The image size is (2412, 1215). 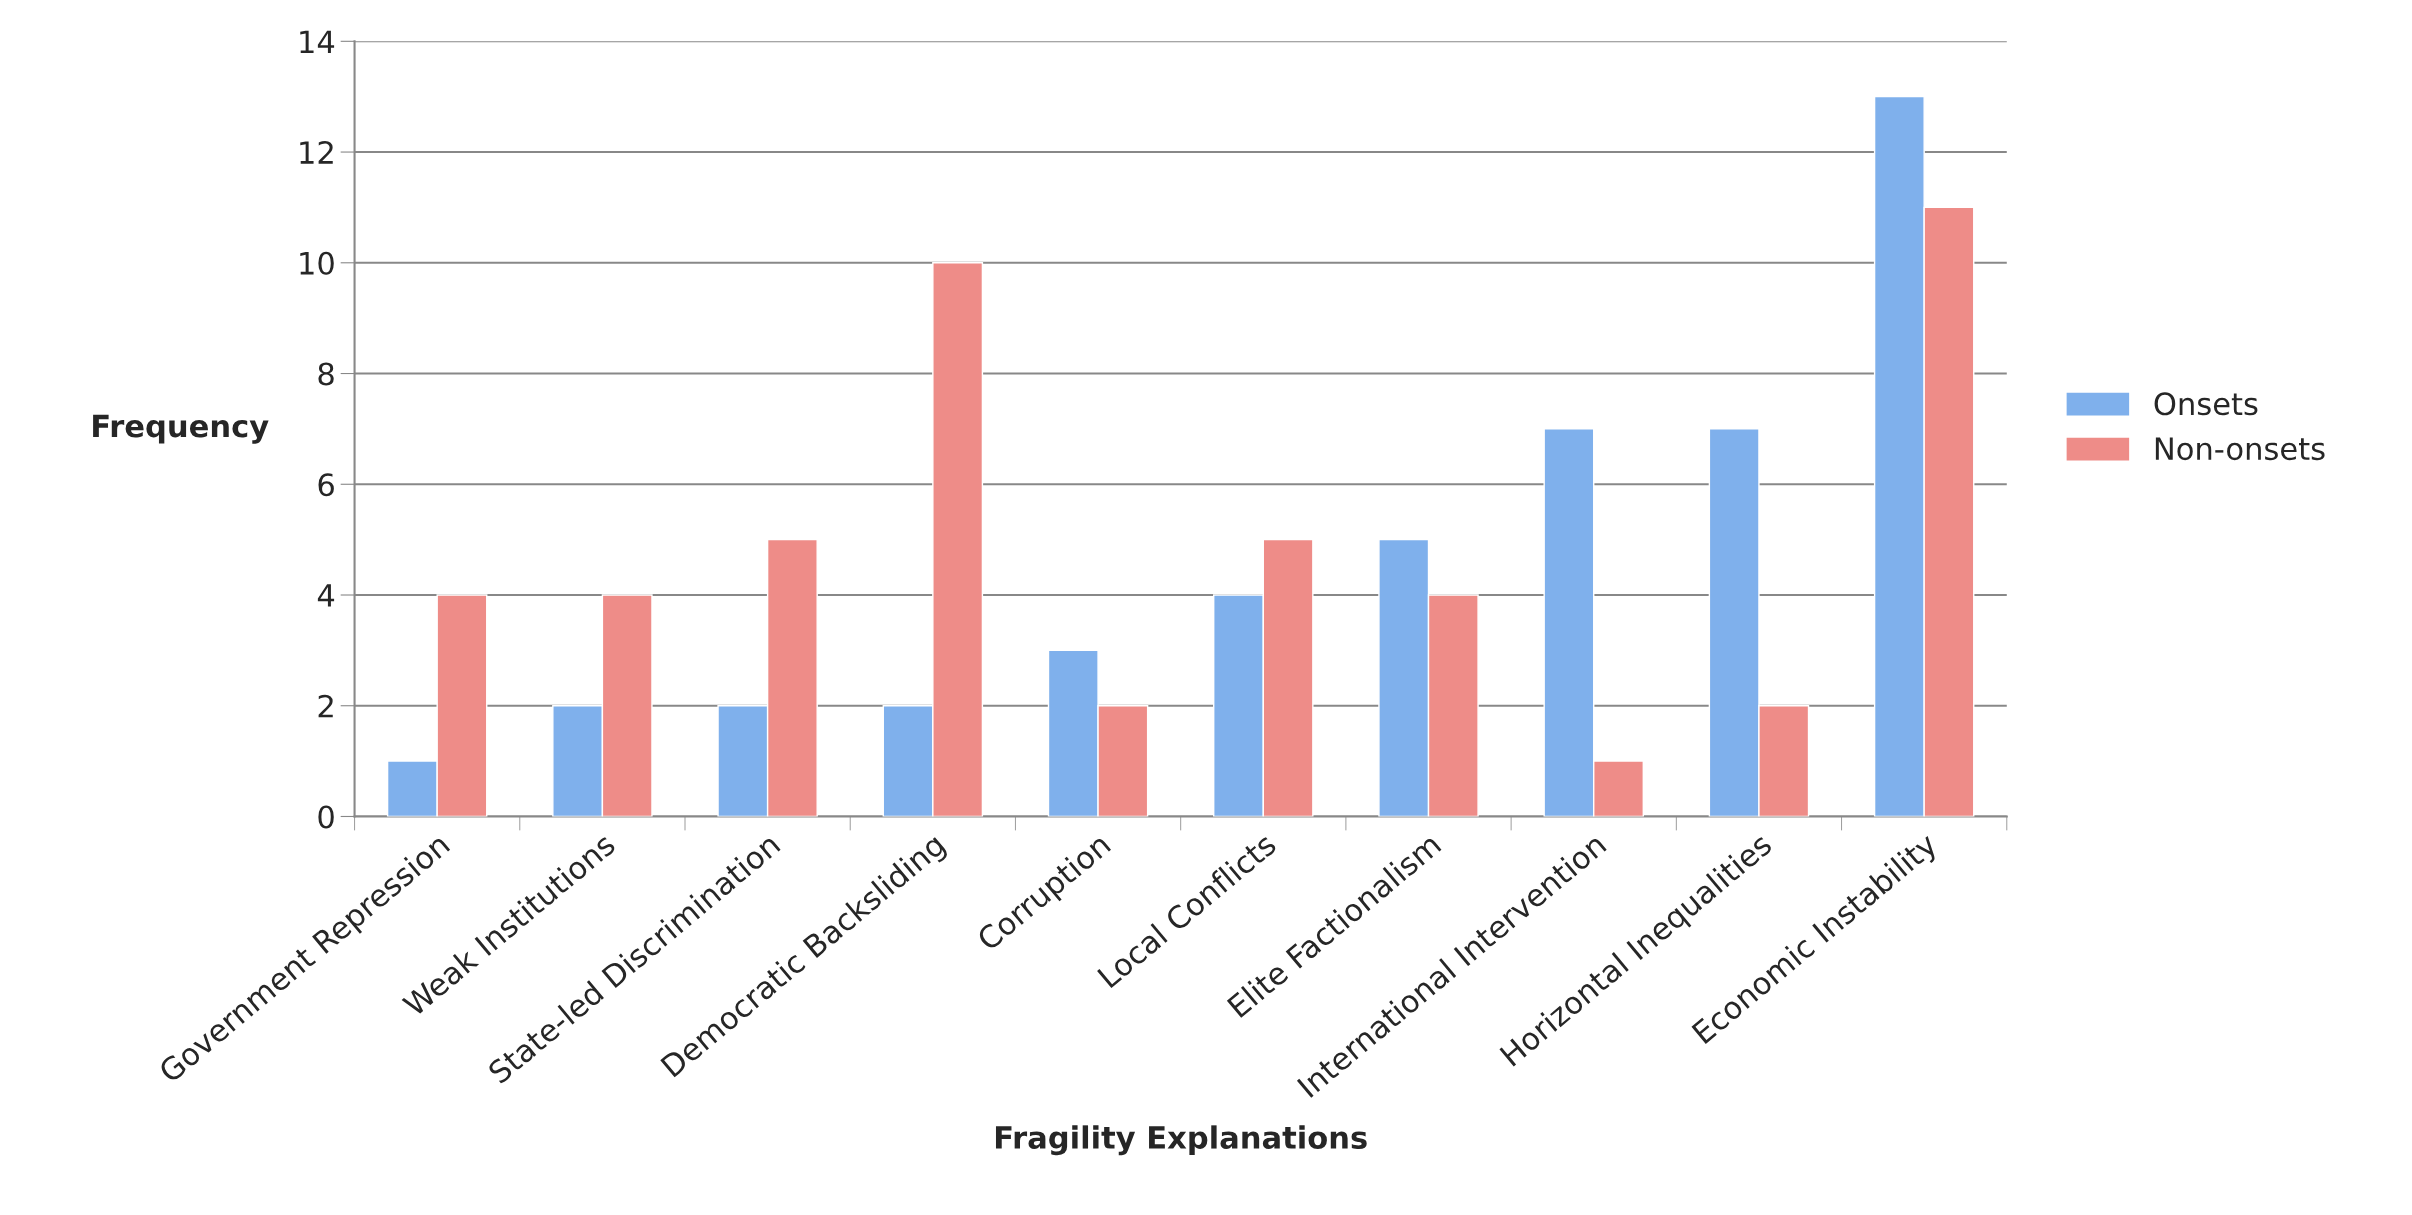 What do you see at coordinates (2240, 449) in the screenshot?
I see `legend-label: Non-onsets` at bounding box center [2240, 449].